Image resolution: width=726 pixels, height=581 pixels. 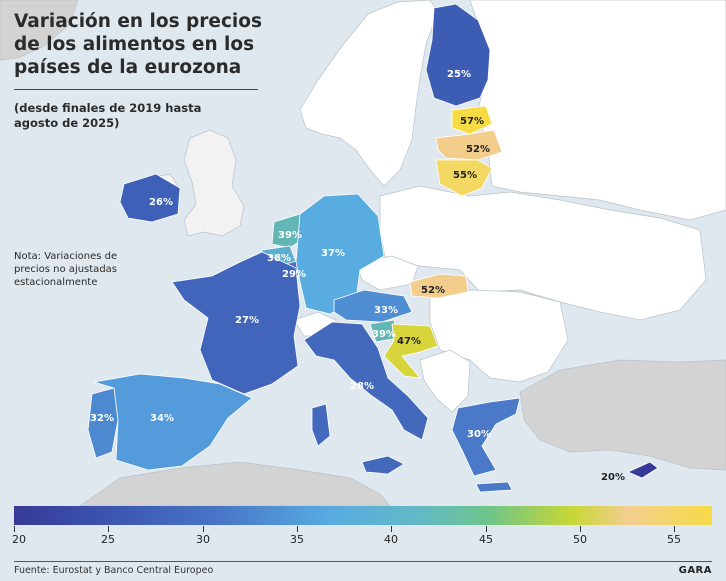 I want to click on legend-tick-label: 25, so click(x=108, y=539).